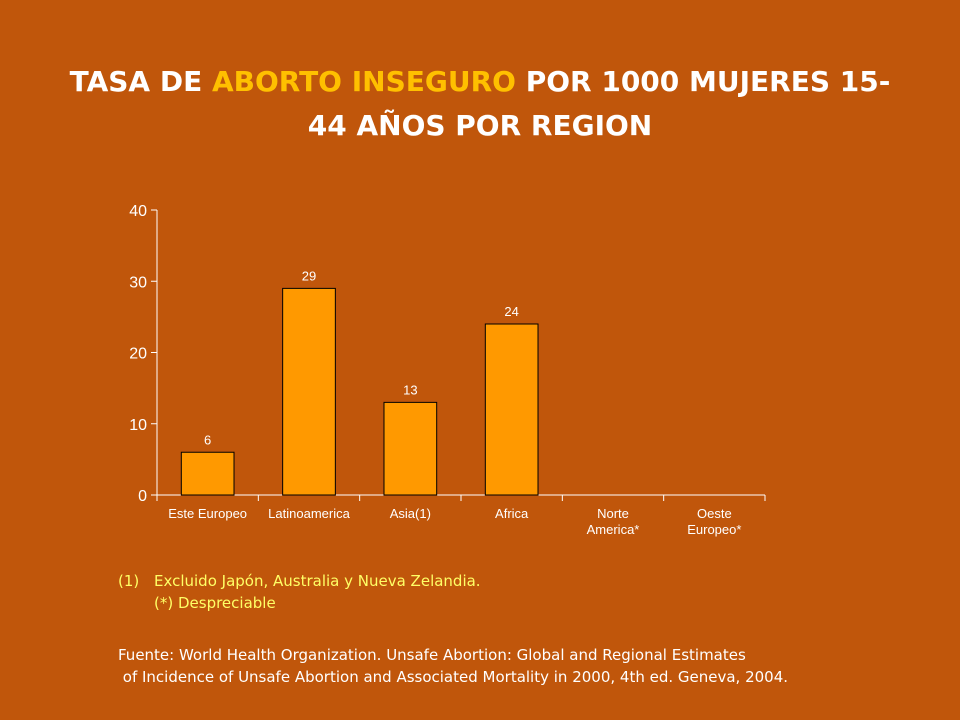 The width and height of the screenshot is (960, 720). I want to click on title-highlight: ABORTO INSEGURO, so click(363, 81).